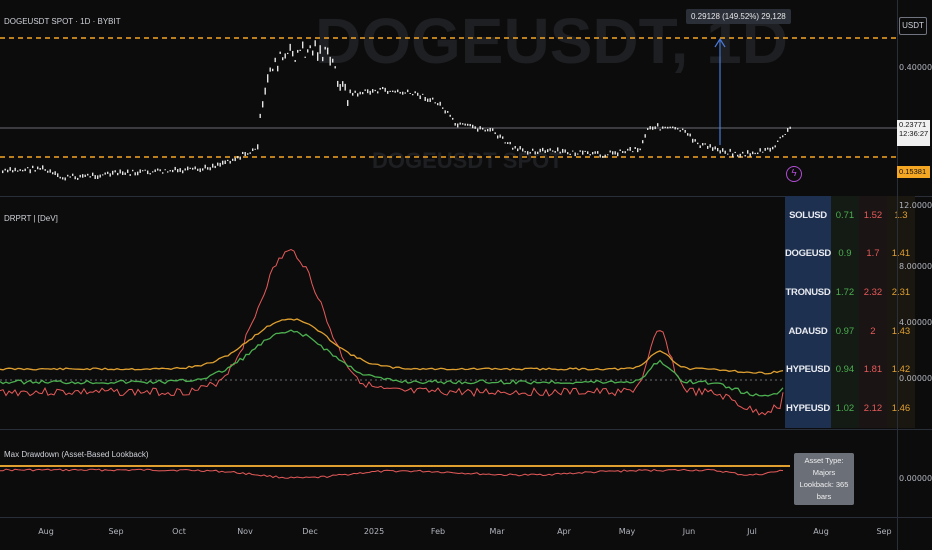 The width and height of the screenshot is (932, 550). I want to click on indicator-title: DRPRT | [DeV], so click(31, 218).